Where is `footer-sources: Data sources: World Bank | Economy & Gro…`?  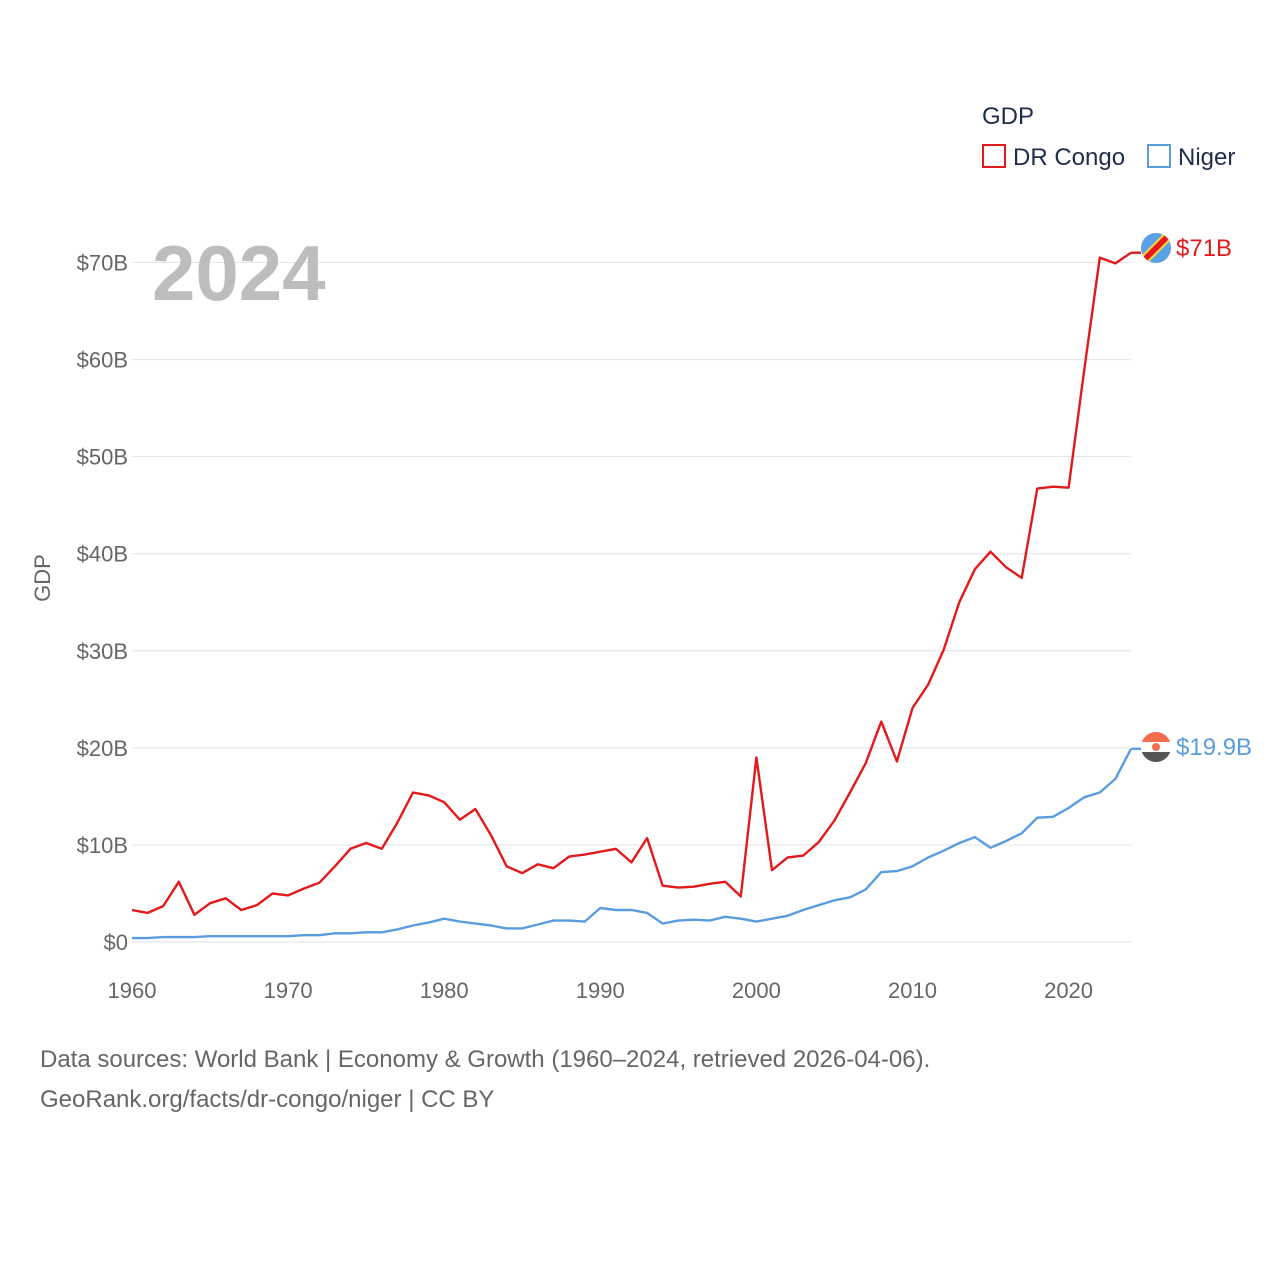 footer-sources: Data sources: World Bank | Economy & Gro… is located at coordinates (485, 1059).